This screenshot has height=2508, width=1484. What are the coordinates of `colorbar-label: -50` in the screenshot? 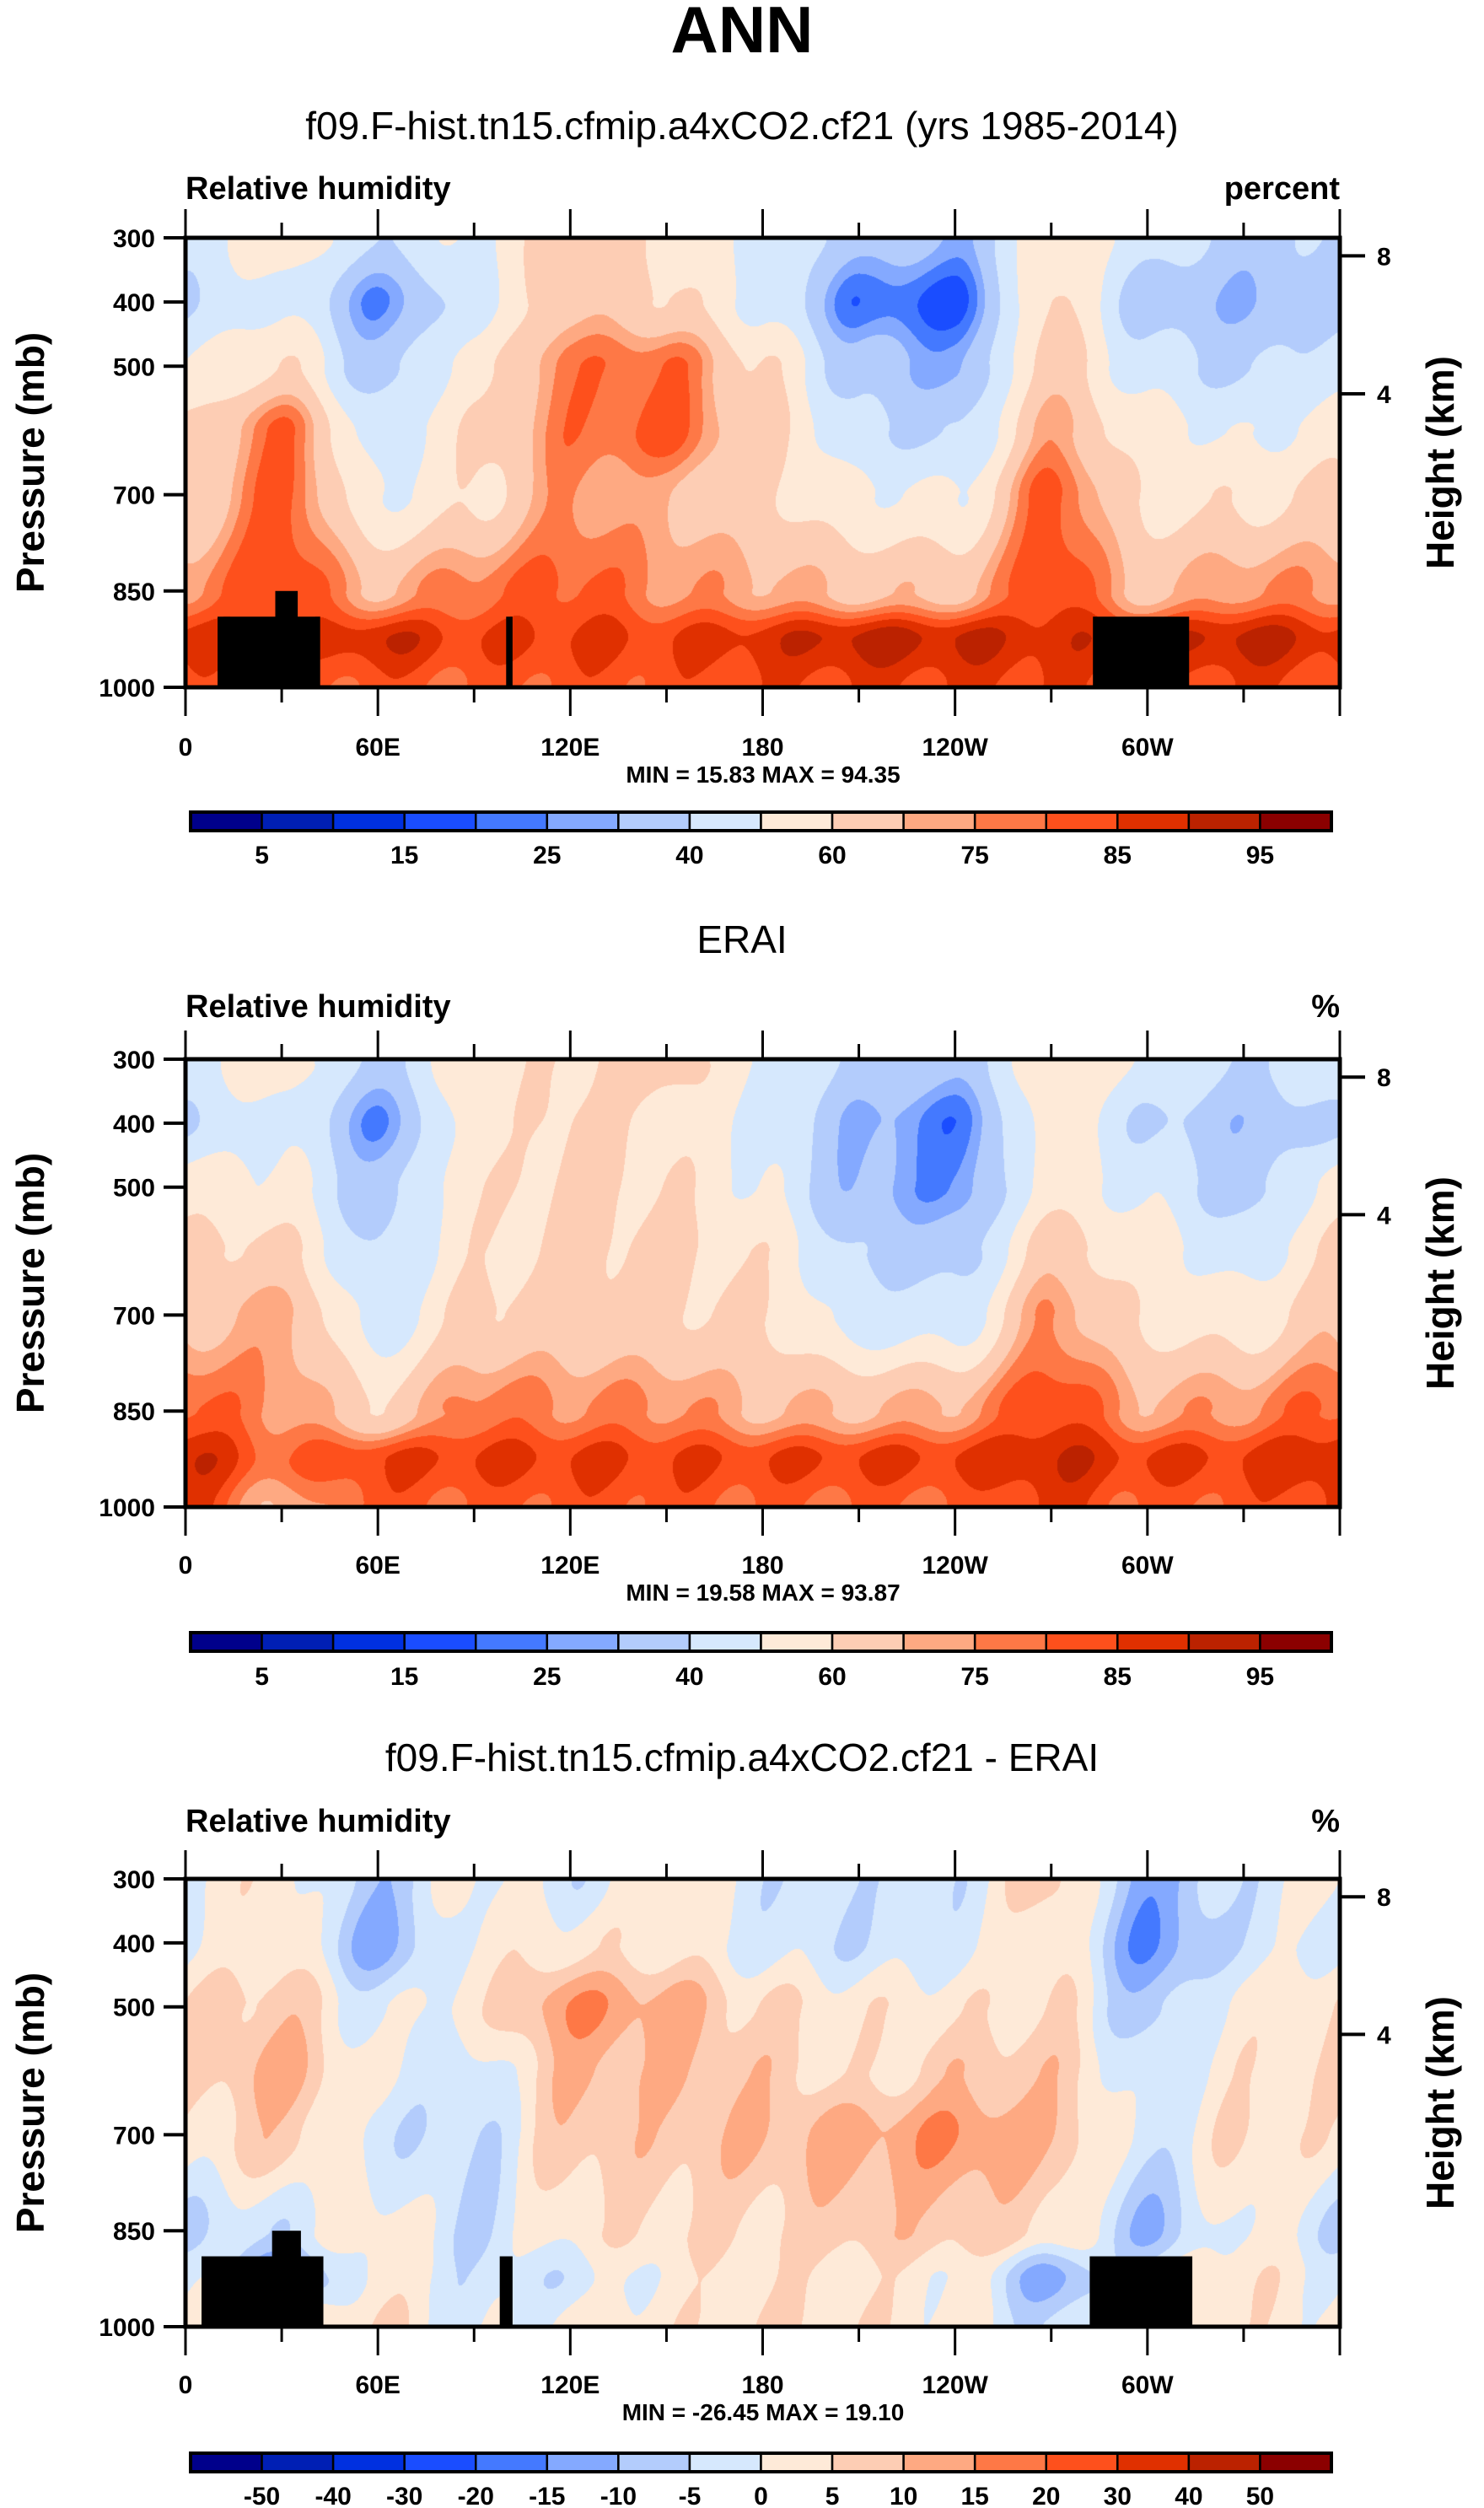 It's located at (262, 2495).